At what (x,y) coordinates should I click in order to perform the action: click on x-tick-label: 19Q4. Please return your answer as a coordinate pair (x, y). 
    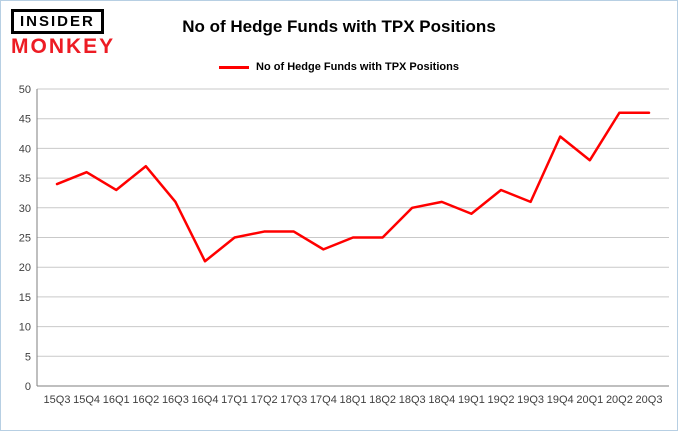
    Looking at the image, I should click on (560, 400).